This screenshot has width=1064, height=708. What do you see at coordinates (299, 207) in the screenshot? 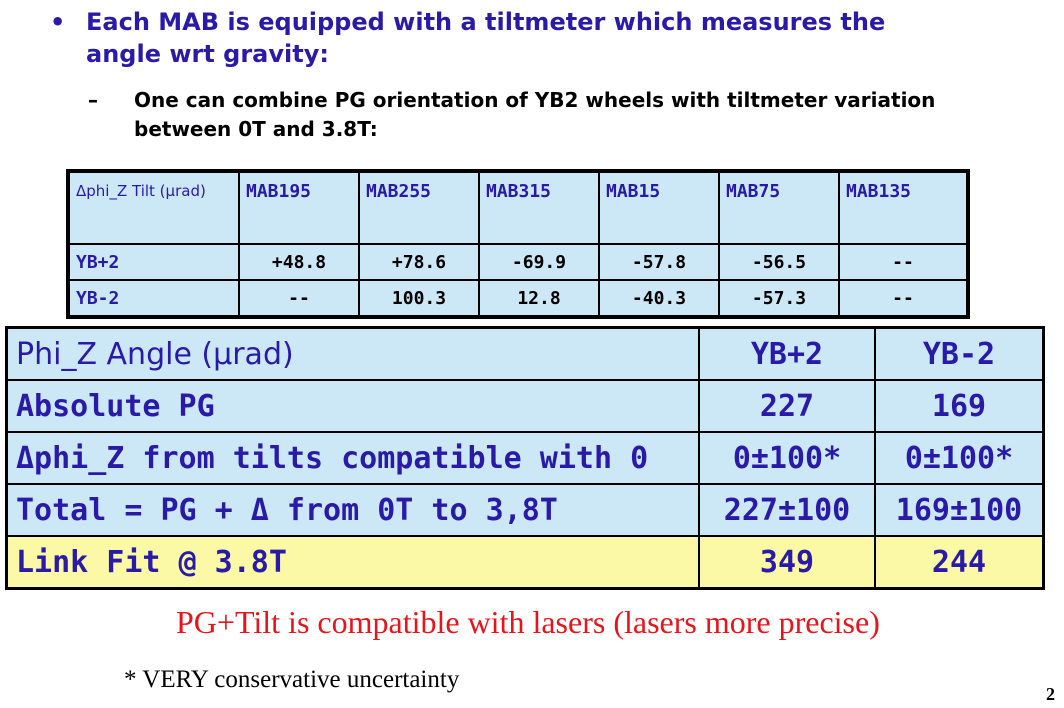
I see `tilt-col-header: MAB195` at bounding box center [299, 207].